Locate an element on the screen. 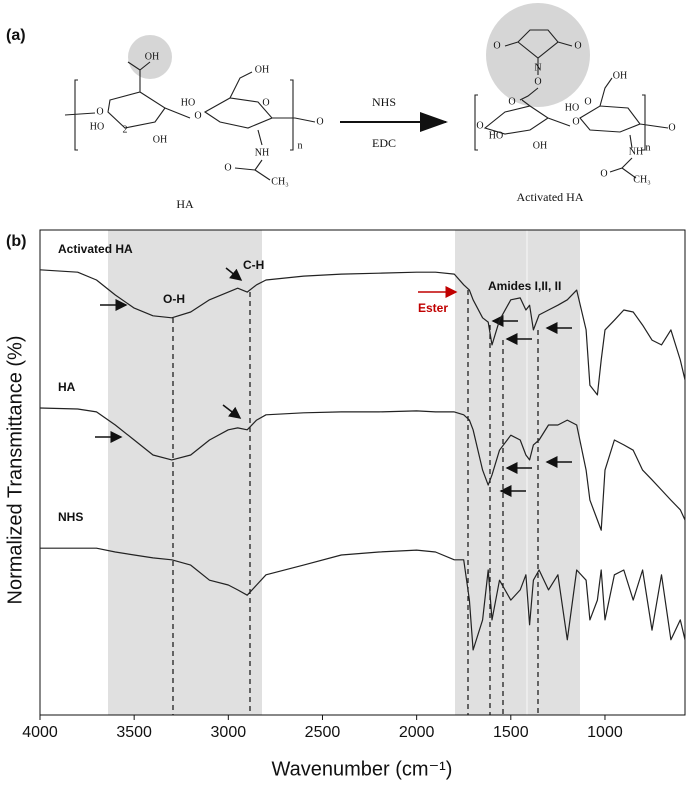 The width and height of the screenshot is (690, 786). annotation: O-H is located at coordinates (174, 299).